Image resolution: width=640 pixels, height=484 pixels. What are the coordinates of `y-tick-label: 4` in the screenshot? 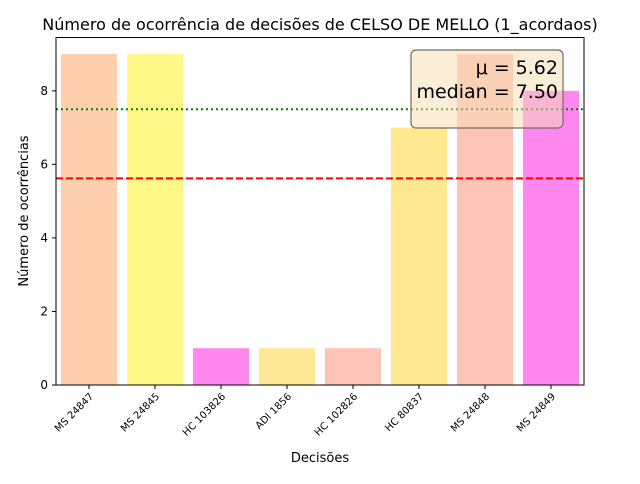 It's located at (44, 238).